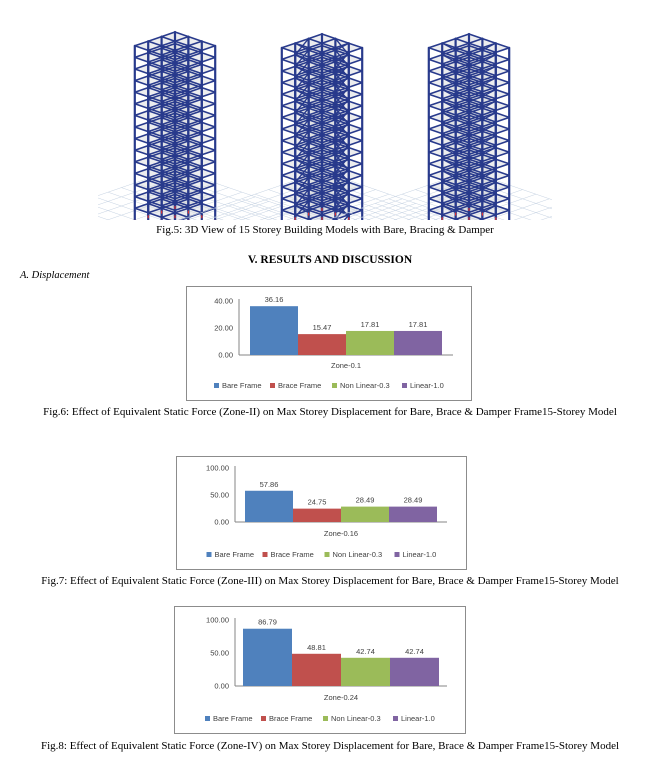 The width and height of the screenshot is (650, 774). I want to click on bar-value-label: 24.75, so click(317, 502).